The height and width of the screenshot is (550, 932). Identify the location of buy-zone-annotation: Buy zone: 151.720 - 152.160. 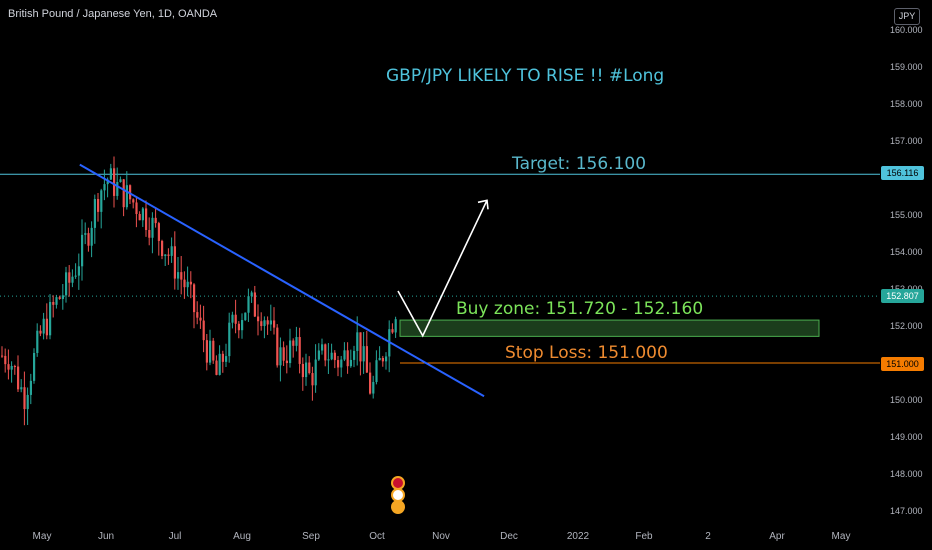
(580, 309).